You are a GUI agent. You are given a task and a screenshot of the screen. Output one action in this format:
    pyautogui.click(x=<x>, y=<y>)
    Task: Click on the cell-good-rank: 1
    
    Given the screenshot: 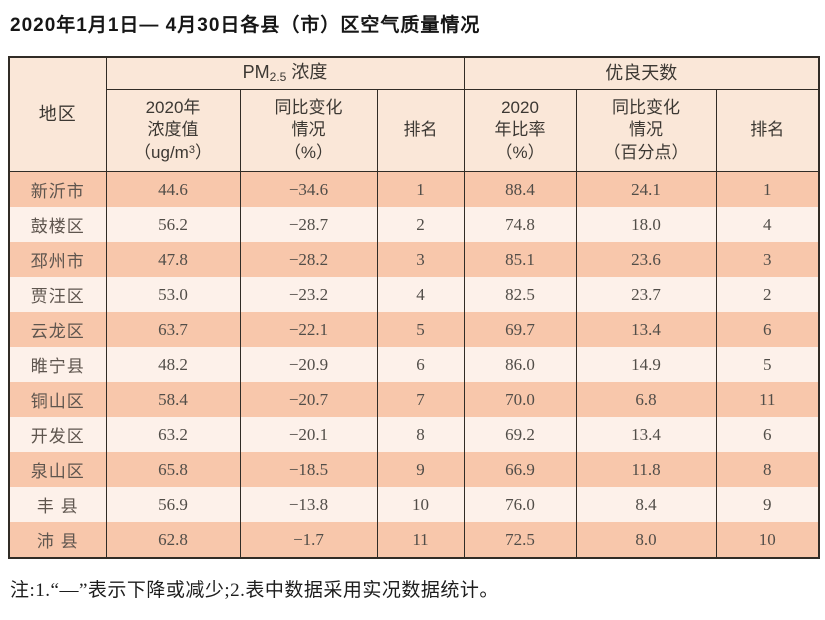 What is the action you would take?
    pyautogui.click(x=767, y=189)
    